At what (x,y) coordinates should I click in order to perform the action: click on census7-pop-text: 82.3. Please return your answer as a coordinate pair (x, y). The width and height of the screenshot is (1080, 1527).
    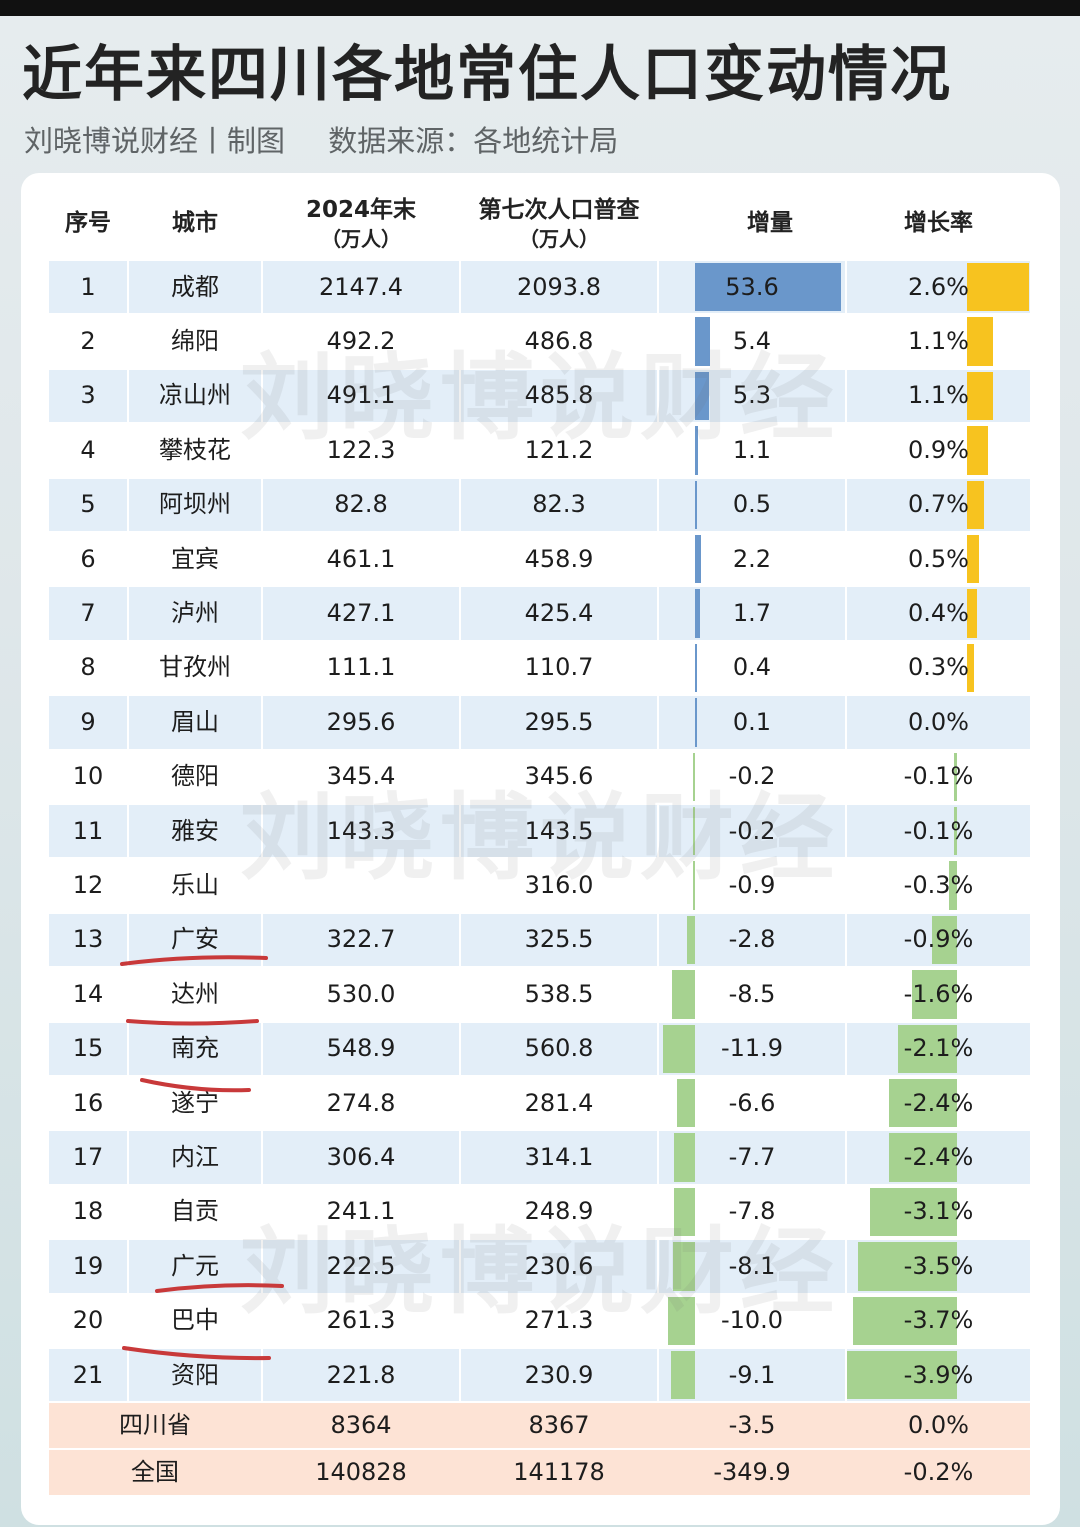
    Looking at the image, I should click on (559, 504).